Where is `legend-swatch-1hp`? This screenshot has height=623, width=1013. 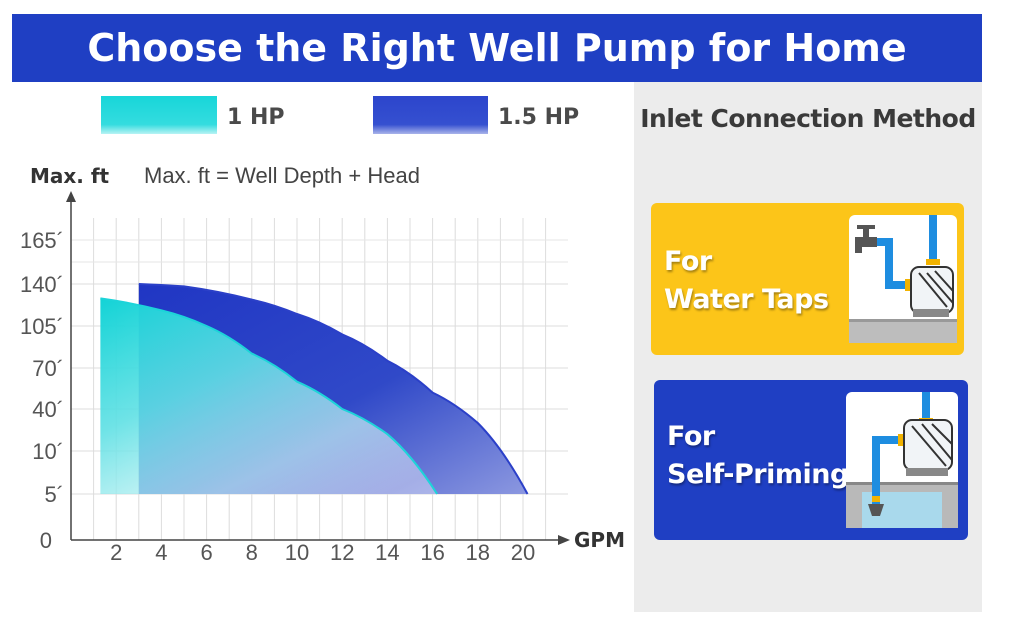 legend-swatch-1hp is located at coordinates (159, 115).